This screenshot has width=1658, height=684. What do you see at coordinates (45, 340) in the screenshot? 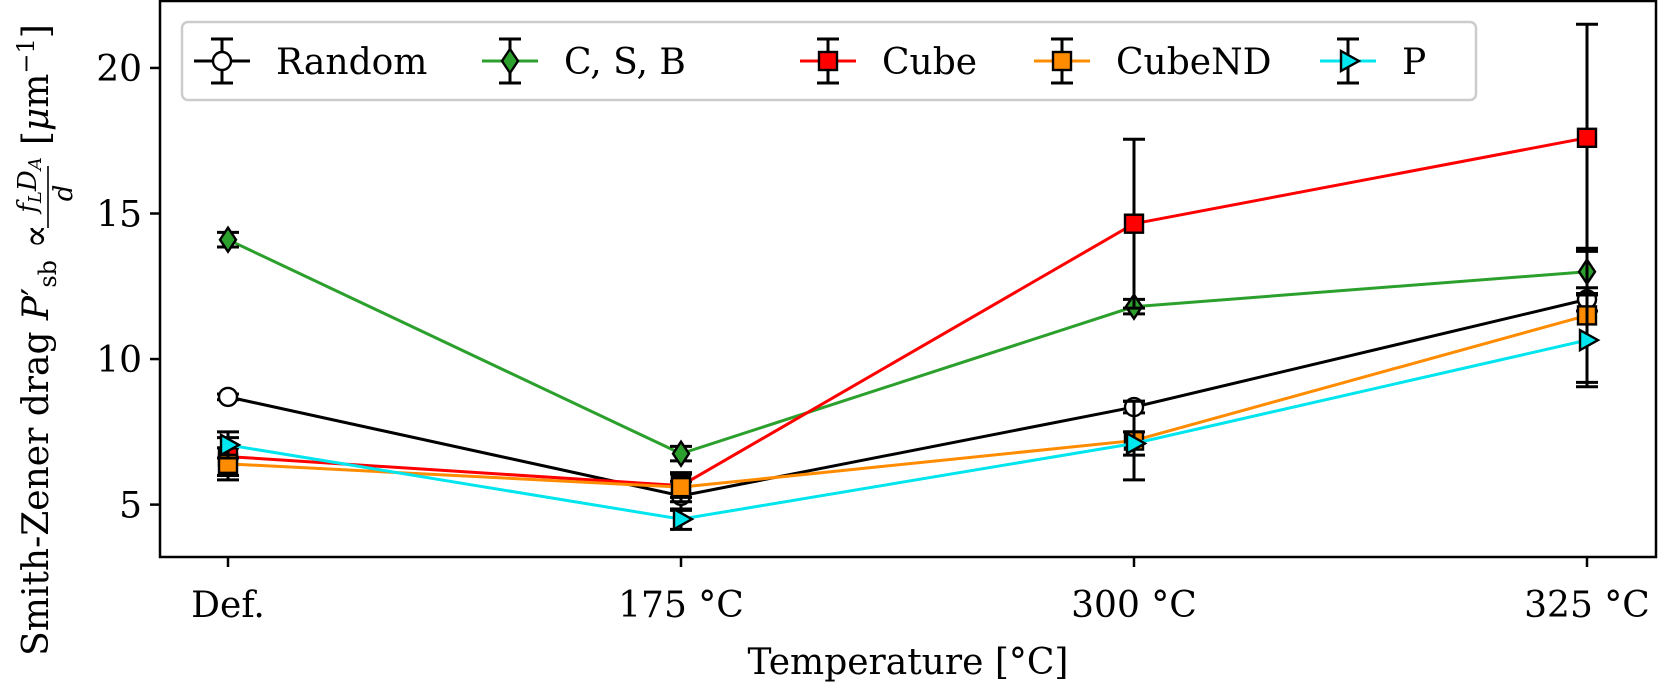
I see `y-axis-label: Smith-Zener drag P′sb ∝ fLDAd [μm−1]` at bounding box center [45, 340].